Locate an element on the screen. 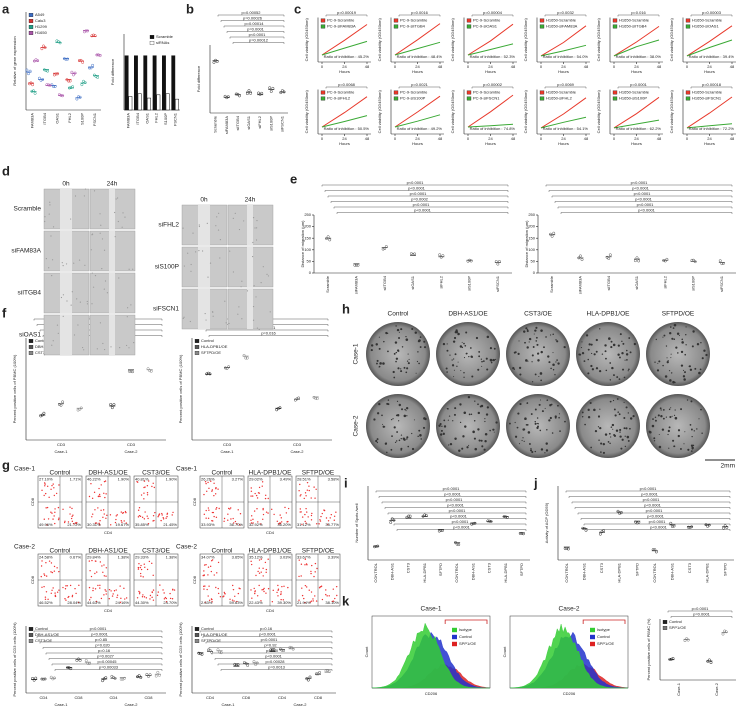 The width and height of the screenshot is (740, 711). note: Ratio of inhibition : 62.2% is located at coordinates (639, 128).